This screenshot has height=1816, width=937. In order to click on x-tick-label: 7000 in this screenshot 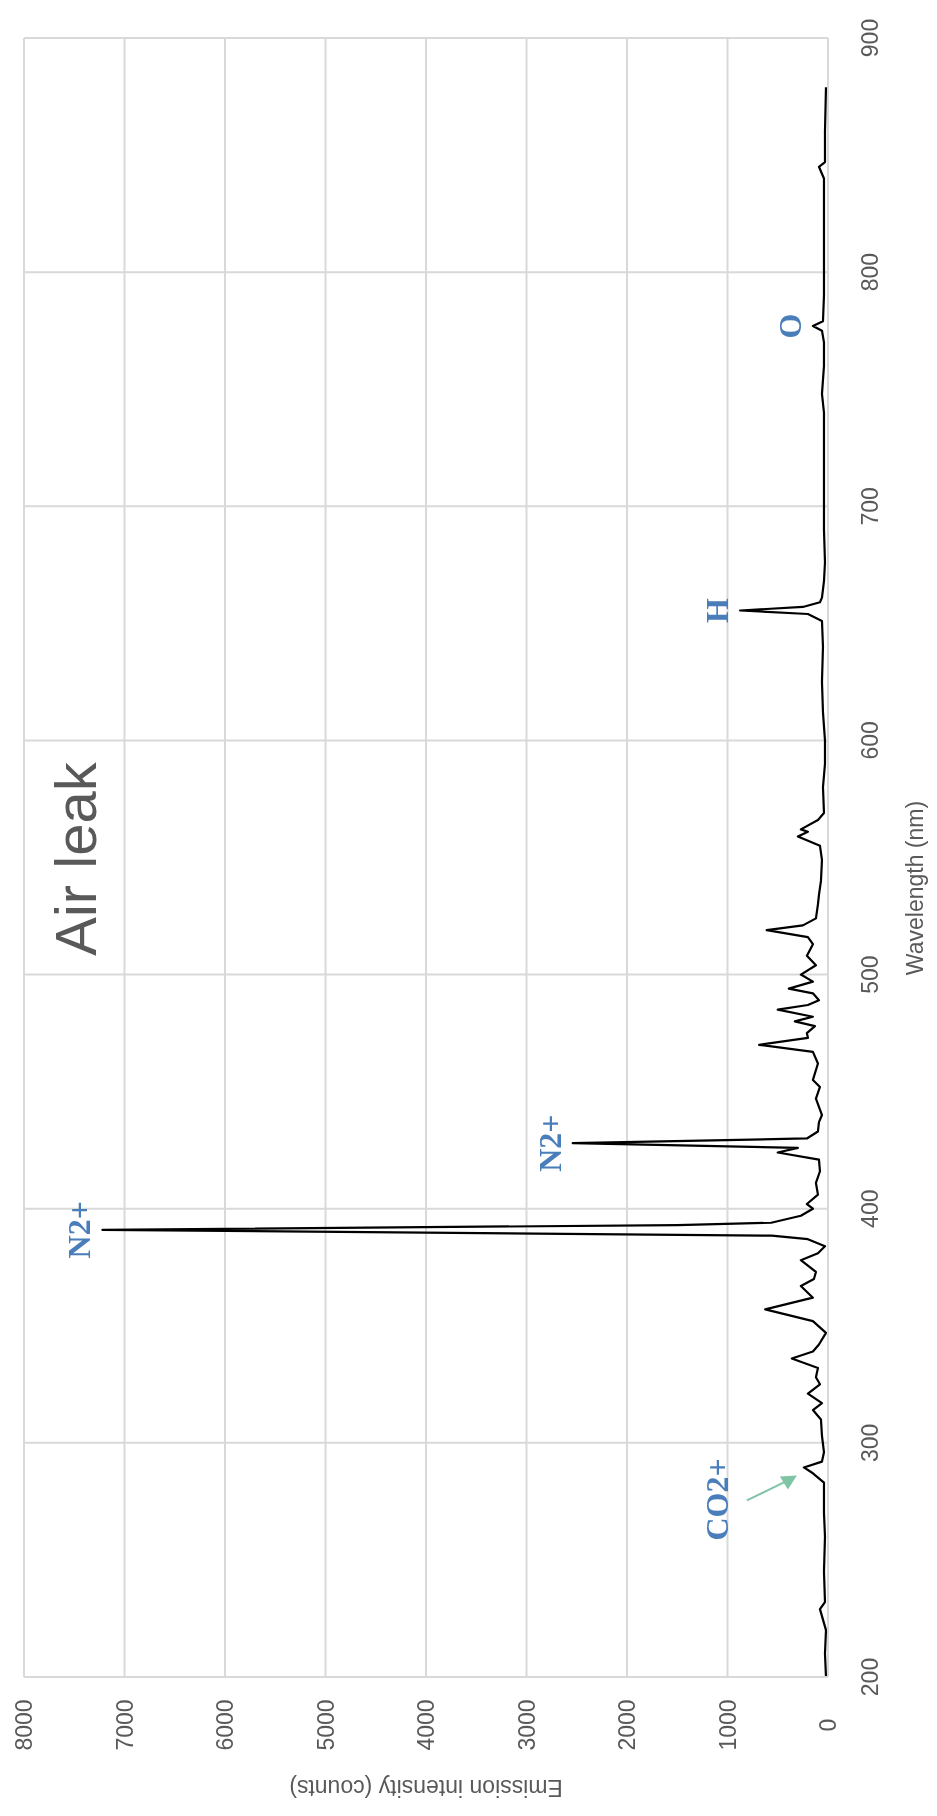, I will do `click(124, 1725)`.